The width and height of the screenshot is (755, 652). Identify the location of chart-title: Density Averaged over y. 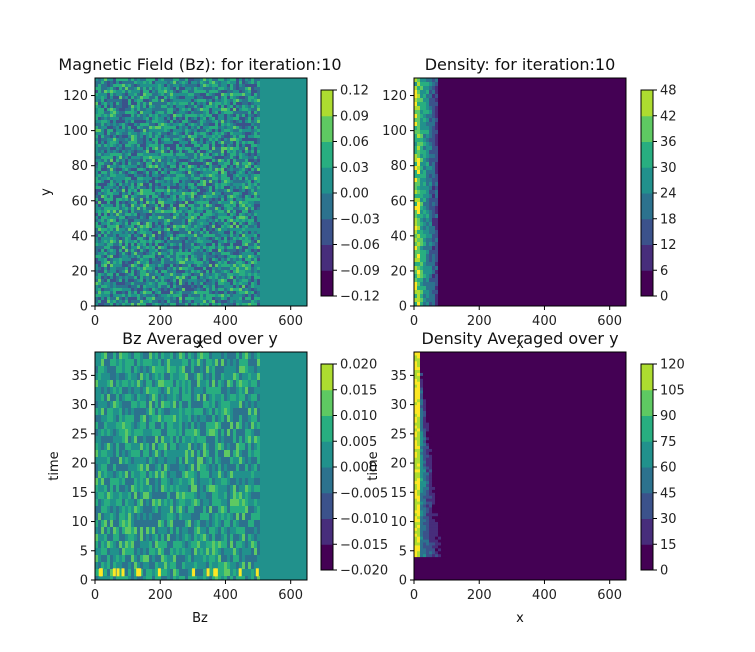
(519, 338).